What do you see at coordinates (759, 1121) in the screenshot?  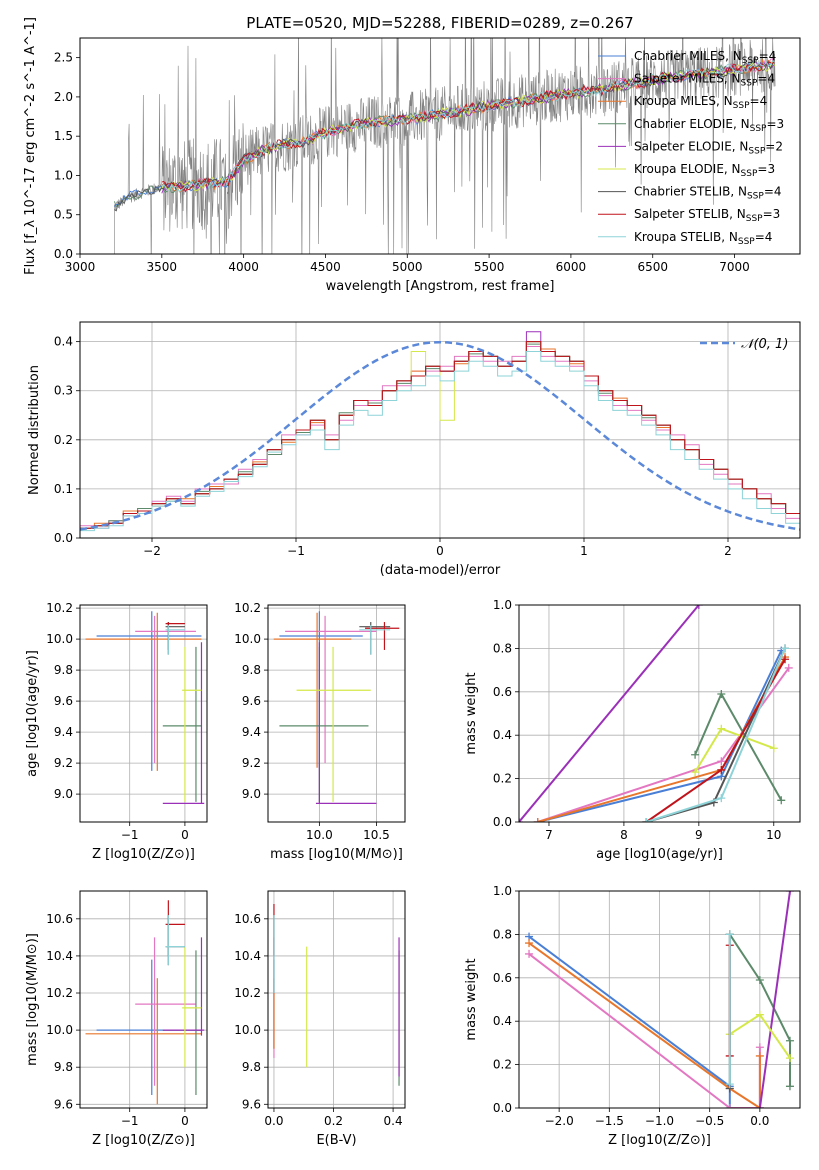 I see `x-tick-label: 0.0` at bounding box center [759, 1121].